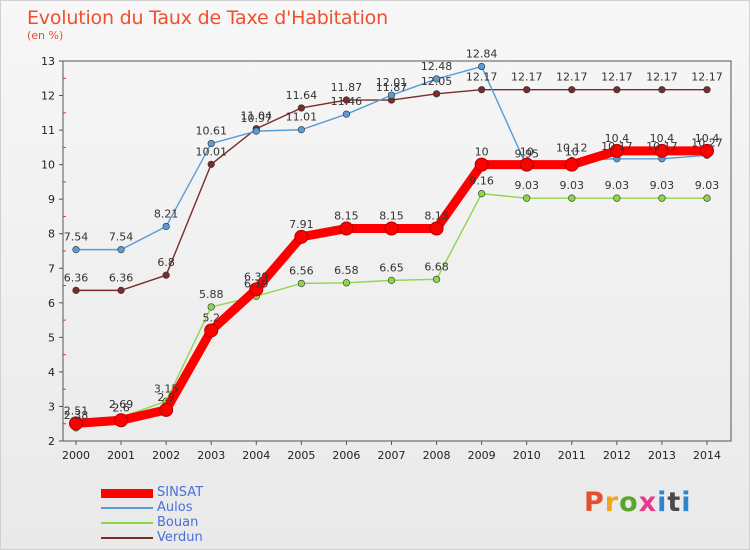 This screenshot has width=750, height=550. What do you see at coordinates (51, 441) in the screenshot?
I see `y-tick-label: 2` at bounding box center [51, 441].